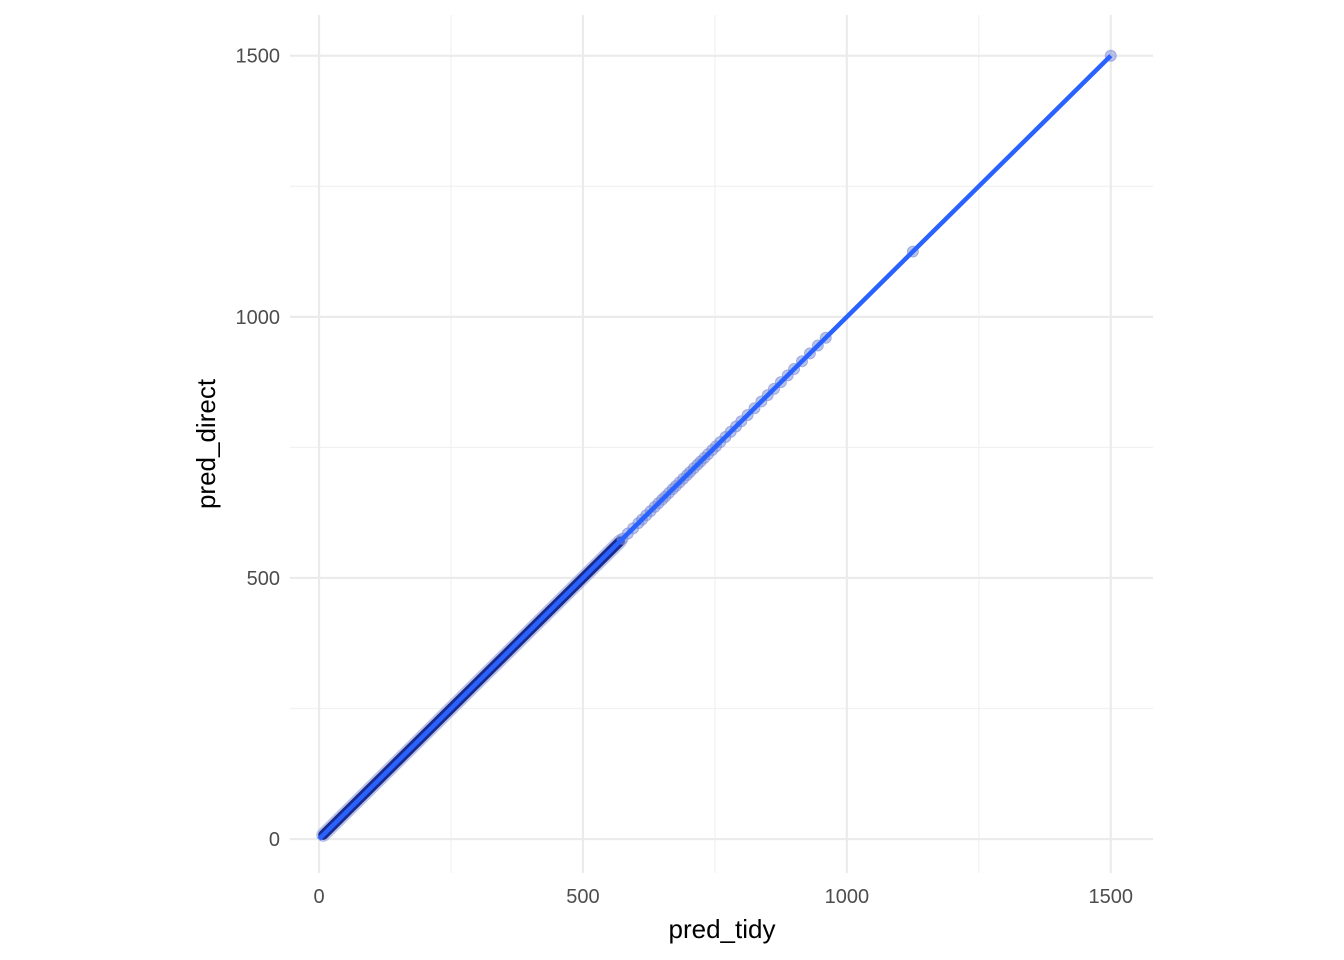 This screenshot has height=960, width=1344. I want to click on y-tick-label: 1000, so click(258, 318).